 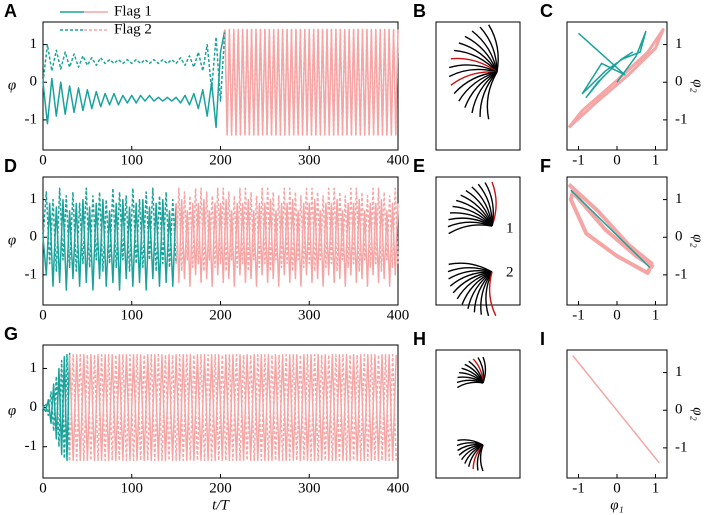 I want to click on flag-label: 1, so click(x=510, y=228).